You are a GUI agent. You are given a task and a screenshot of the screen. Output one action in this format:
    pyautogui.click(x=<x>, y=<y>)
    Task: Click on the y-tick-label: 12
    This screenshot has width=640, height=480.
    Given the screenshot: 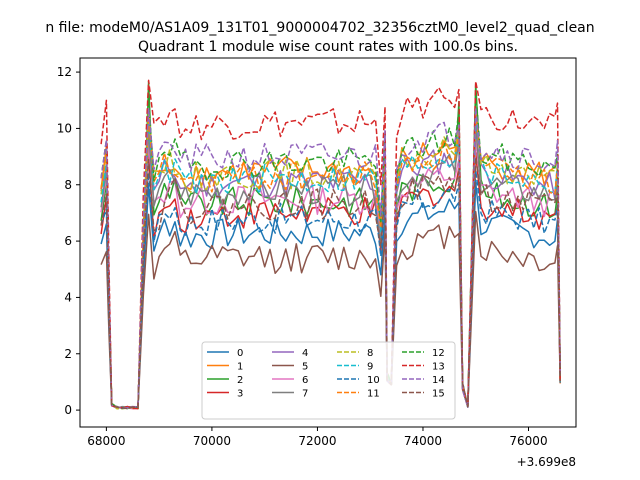 What is the action you would take?
    pyautogui.click(x=64, y=72)
    